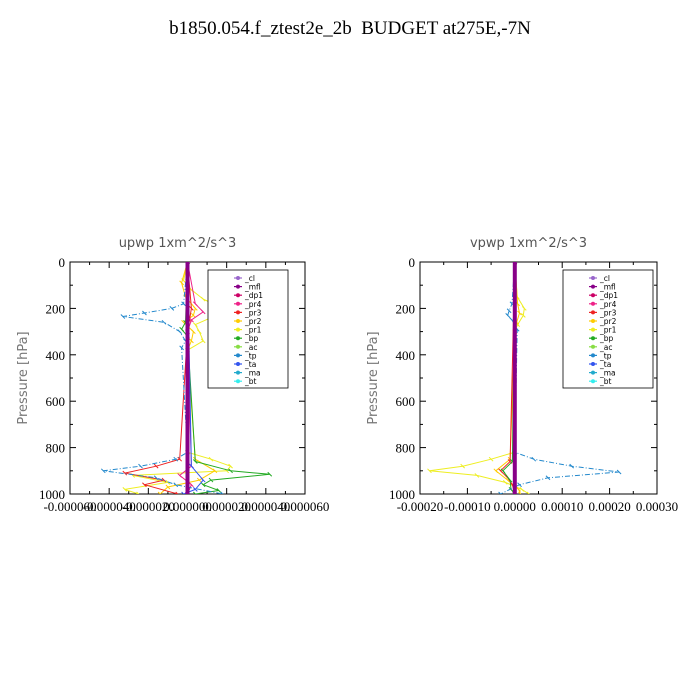  I want to click on legend-box, so click(608, 329).